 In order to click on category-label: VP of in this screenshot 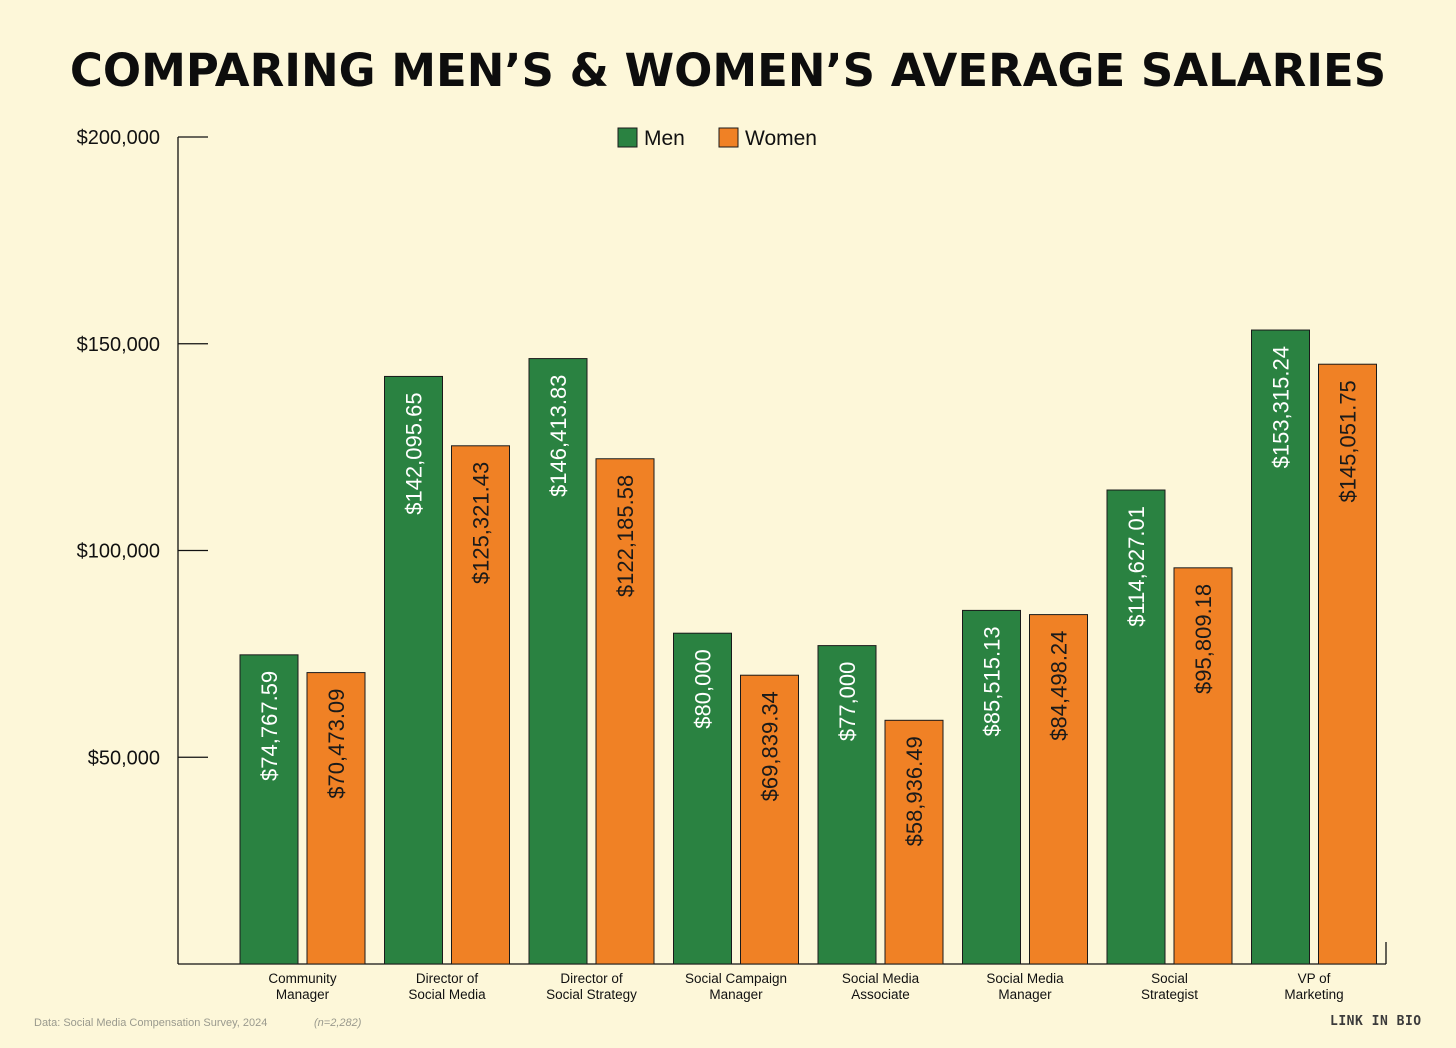, I will do `click(1314, 978)`.